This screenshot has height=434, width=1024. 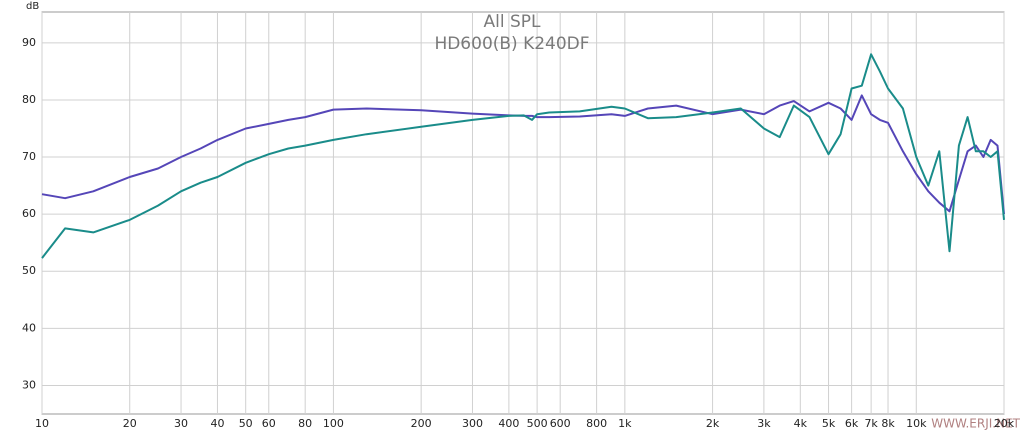 What do you see at coordinates (888, 423) in the screenshot?
I see `x-tick-label: 8k` at bounding box center [888, 423].